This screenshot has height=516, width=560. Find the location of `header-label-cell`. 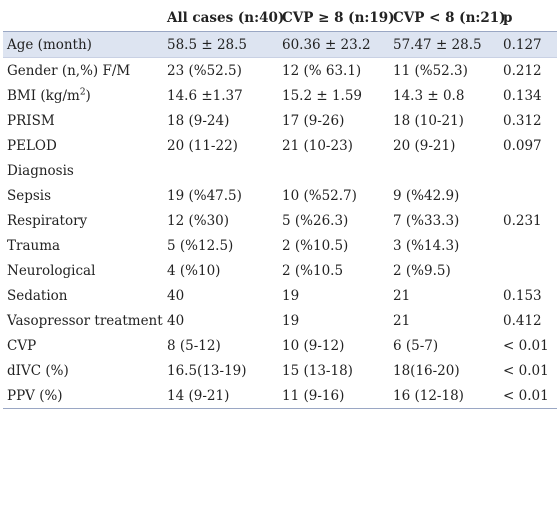

header-label-cell is located at coordinates (83, 18).